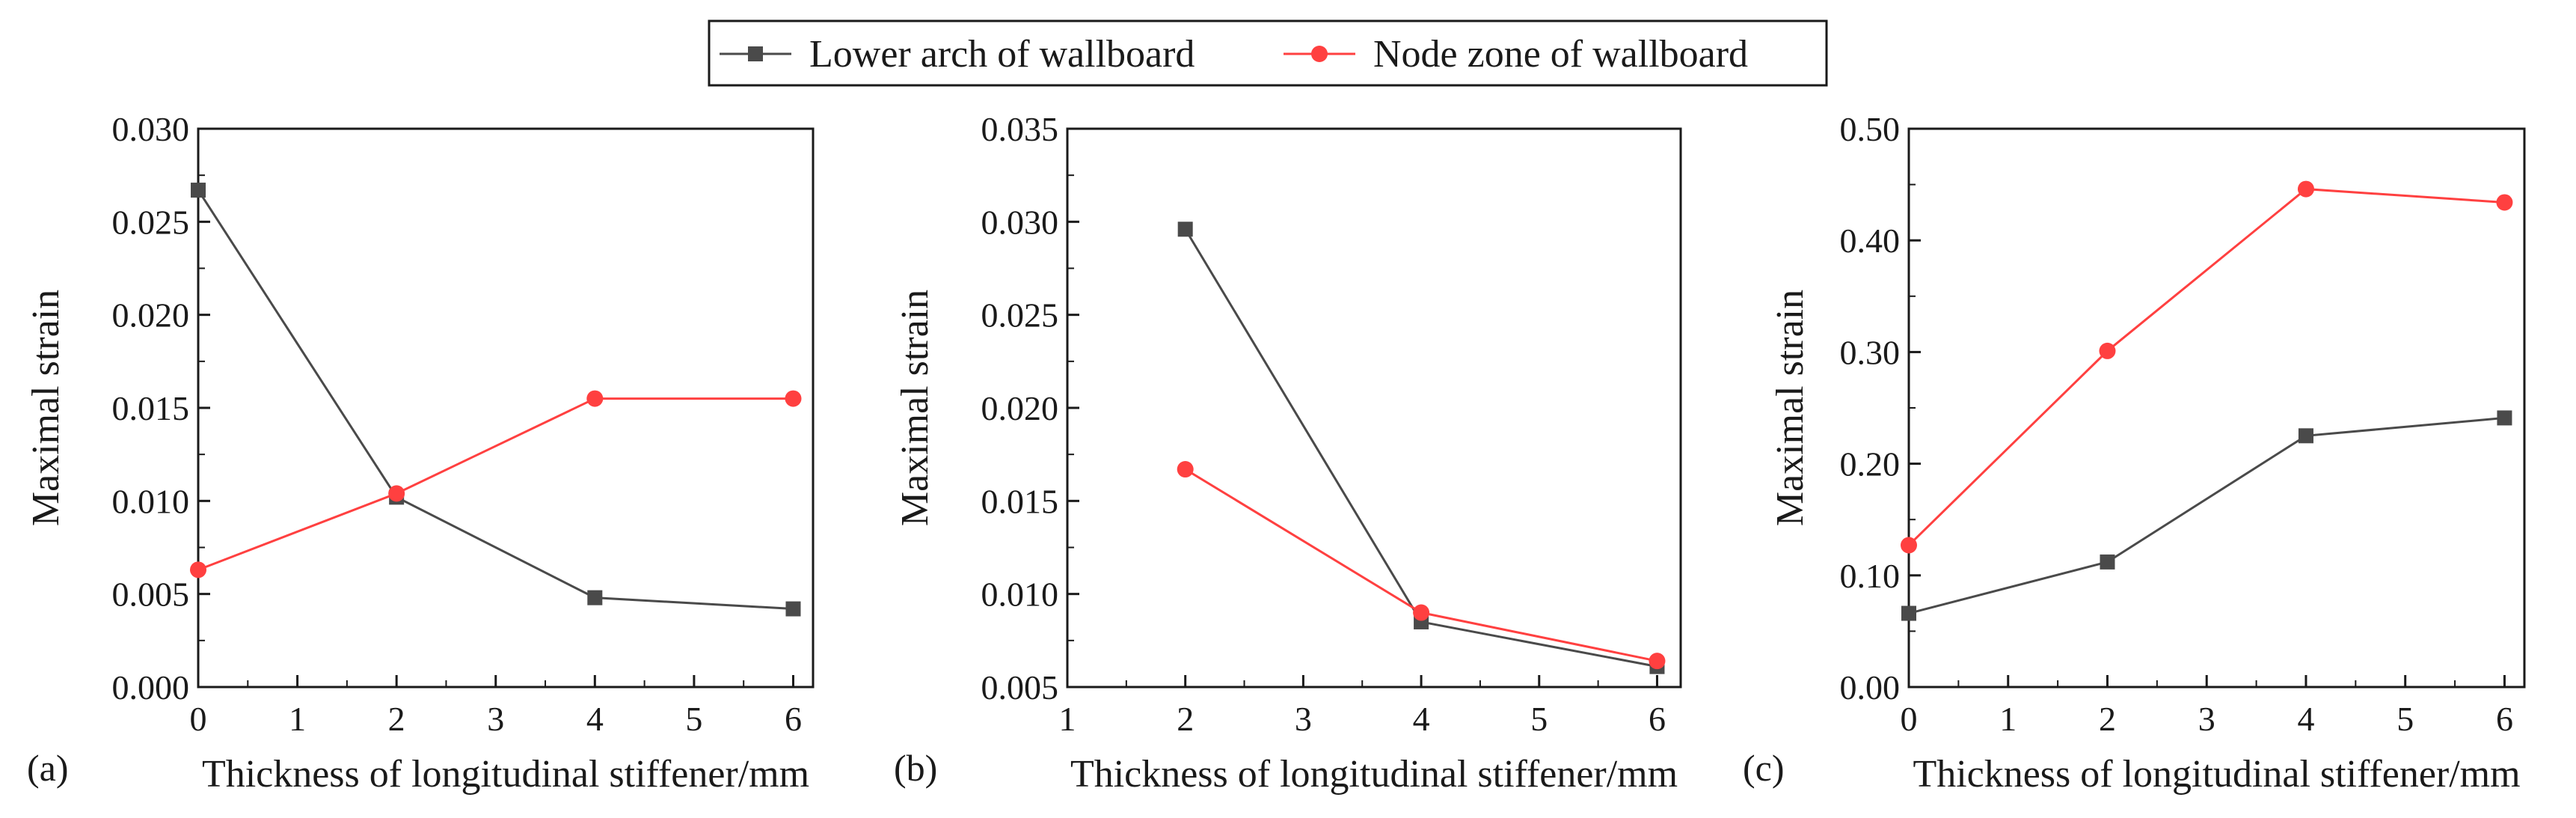  What do you see at coordinates (1560, 54) in the screenshot?
I see `legend-label: Node zone of wallboard` at bounding box center [1560, 54].